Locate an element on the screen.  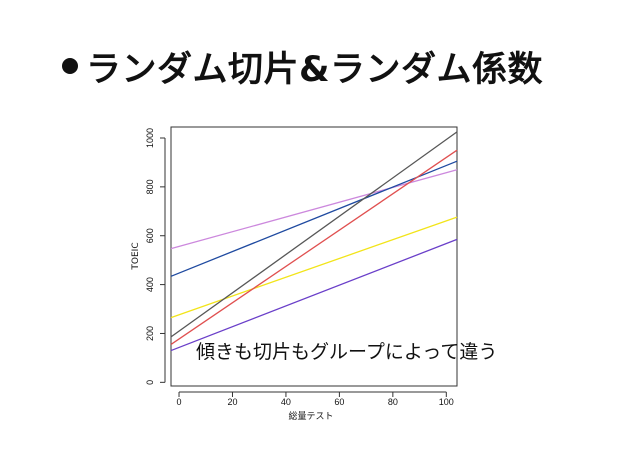
y-tick-label-800: 800 is located at coordinates (150, 186).